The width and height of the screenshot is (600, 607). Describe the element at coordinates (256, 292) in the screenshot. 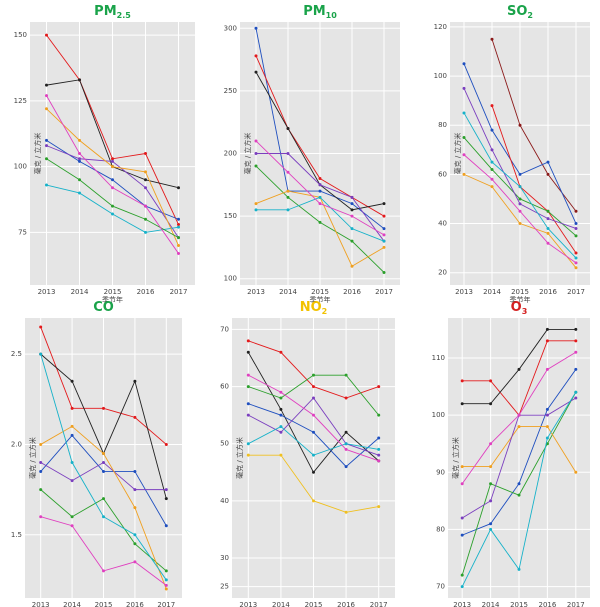

I see `x-tick-label: 2013` at that location.